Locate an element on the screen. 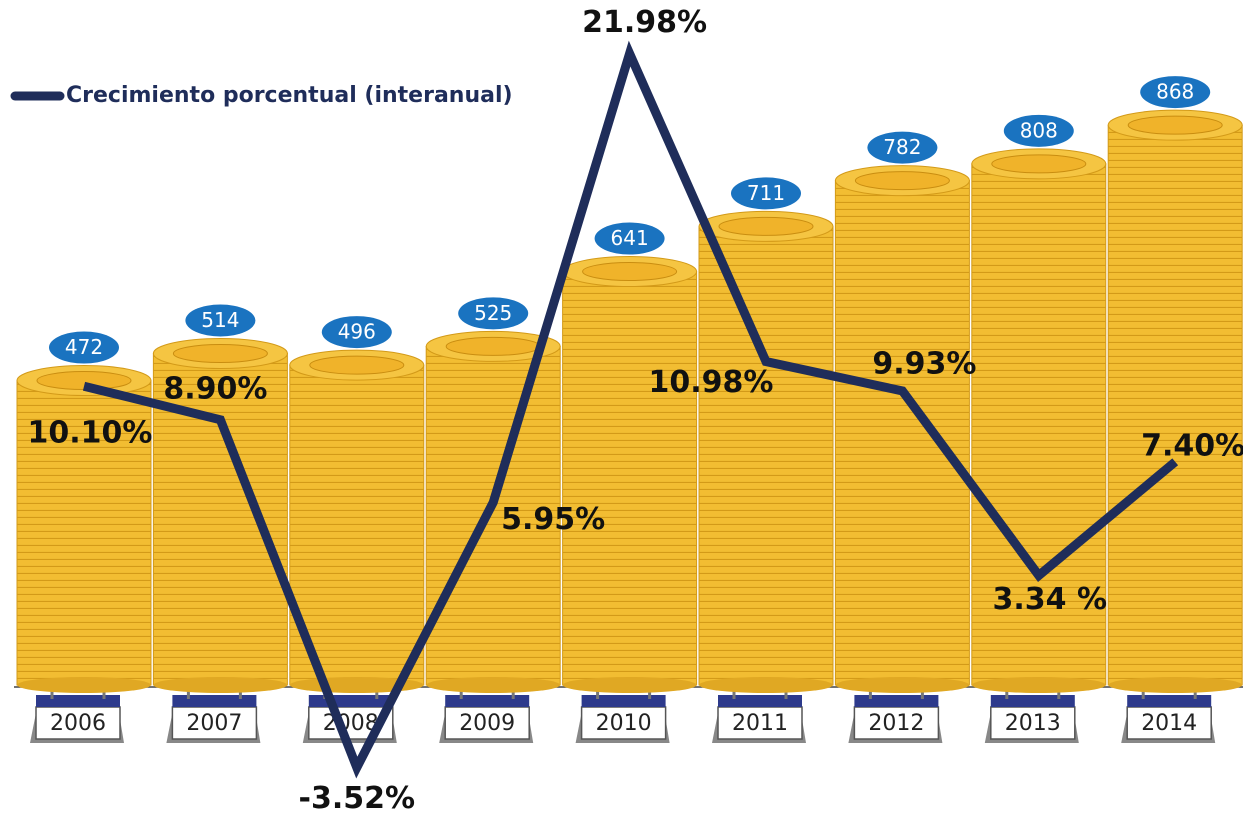 Image resolution: width=1243 pixels, height=813 pixels. growth-label: 8.90% is located at coordinates (215, 388).